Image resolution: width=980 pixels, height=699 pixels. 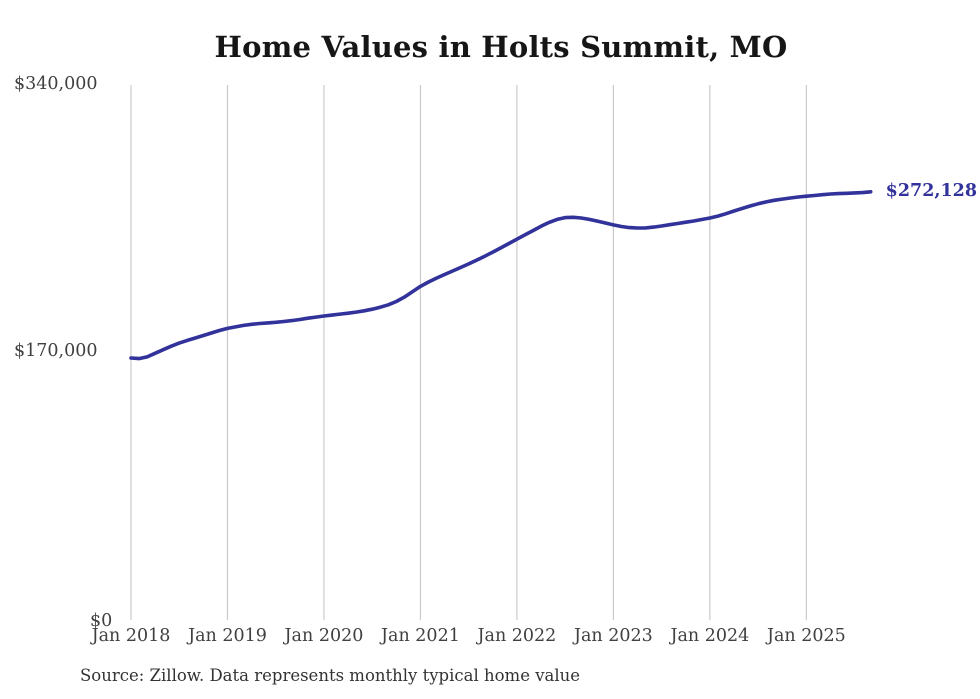 I want to click on x-tick-label: Jan 2020, so click(x=323, y=636).